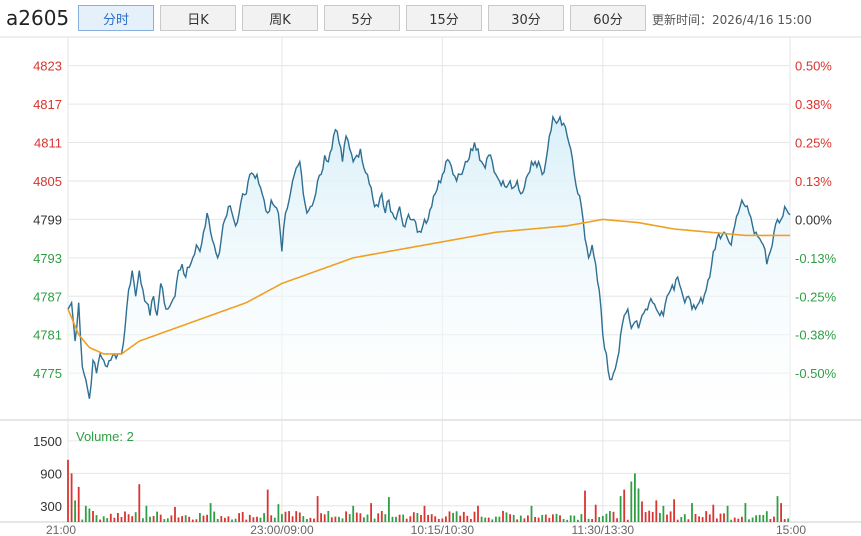  I want to click on y-tick-left: 4811, so click(48, 143).